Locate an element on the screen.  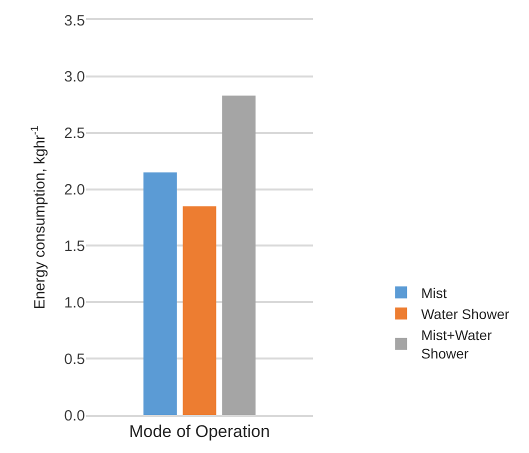
y-tick-label: 3.0 is located at coordinates (74, 77).